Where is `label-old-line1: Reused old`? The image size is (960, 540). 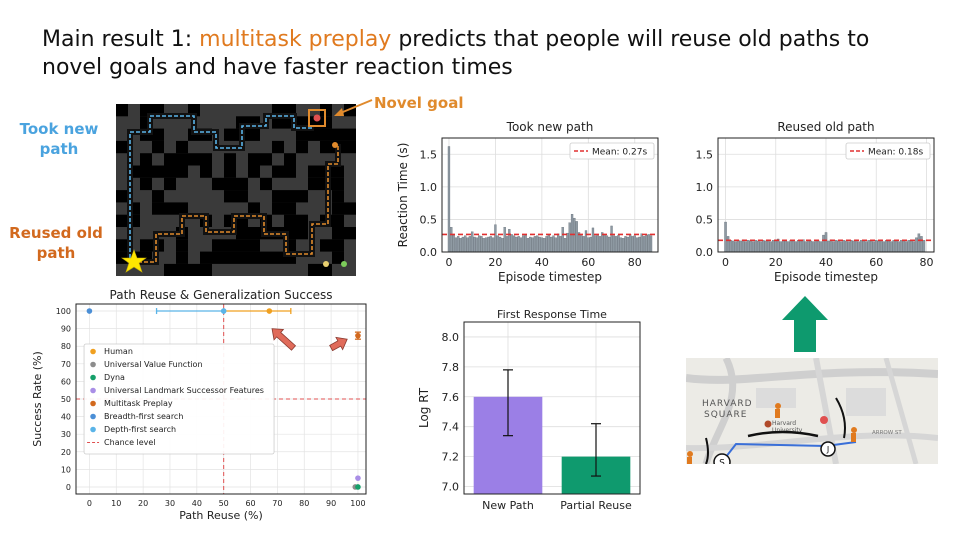 label-old-line1: Reused old is located at coordinates (56, 233).